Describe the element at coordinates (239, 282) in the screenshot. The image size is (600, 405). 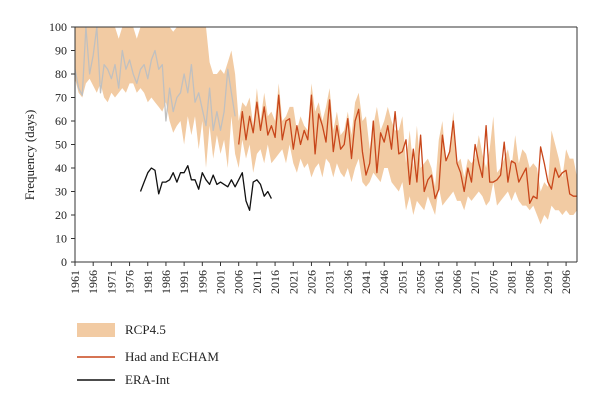
I see `x-tick-label: 2006` at that location.